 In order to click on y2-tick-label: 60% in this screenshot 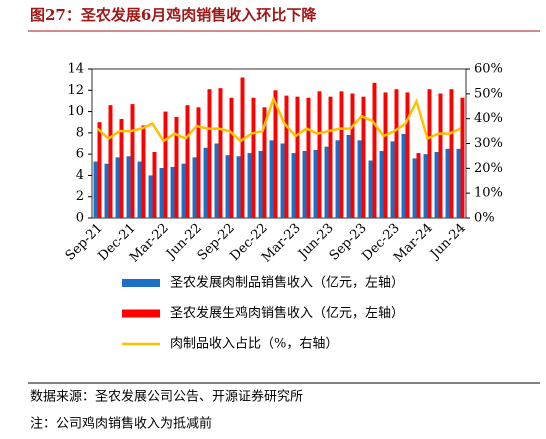, I will do `click(488, 69)`.